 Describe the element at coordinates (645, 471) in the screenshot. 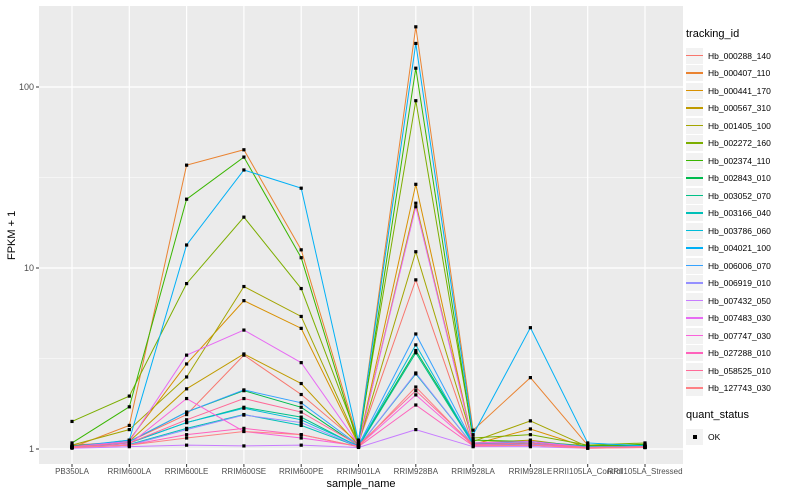

I see `x-tick-label-RRII105LA_Stressed: RRII105LA_Stressed` at that location.